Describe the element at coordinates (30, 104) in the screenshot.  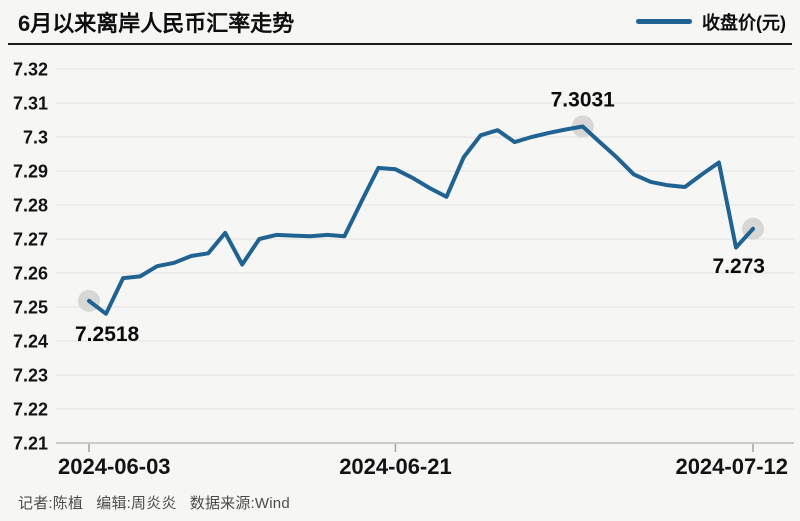
I see `svg-text: 7.31` at that location.